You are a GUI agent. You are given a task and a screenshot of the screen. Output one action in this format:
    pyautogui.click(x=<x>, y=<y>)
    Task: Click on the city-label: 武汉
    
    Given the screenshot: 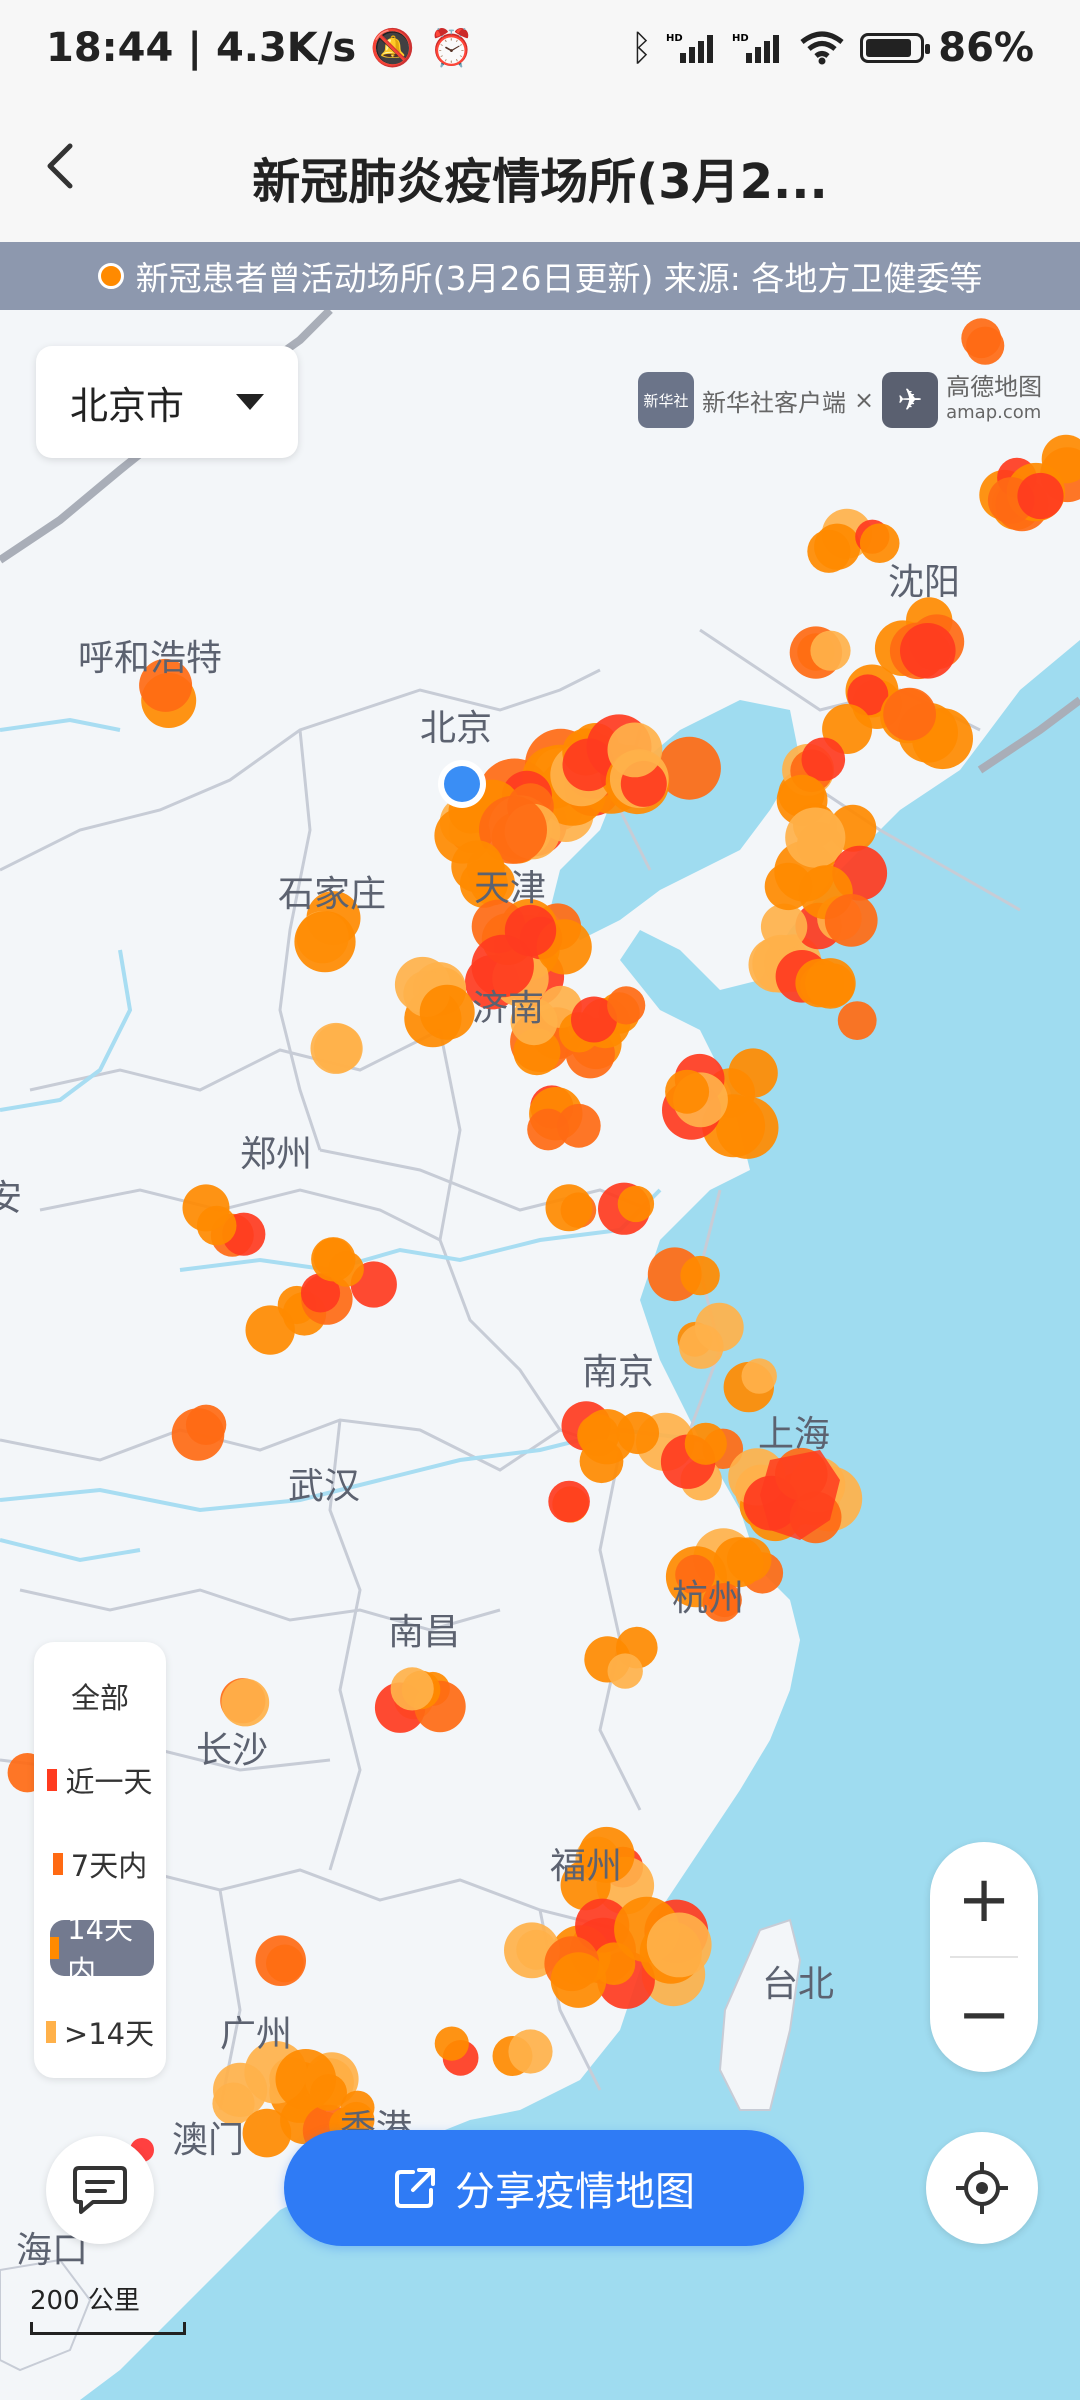 What is the action you would take?
    pyautogui.click(x=324, y=1485)
    